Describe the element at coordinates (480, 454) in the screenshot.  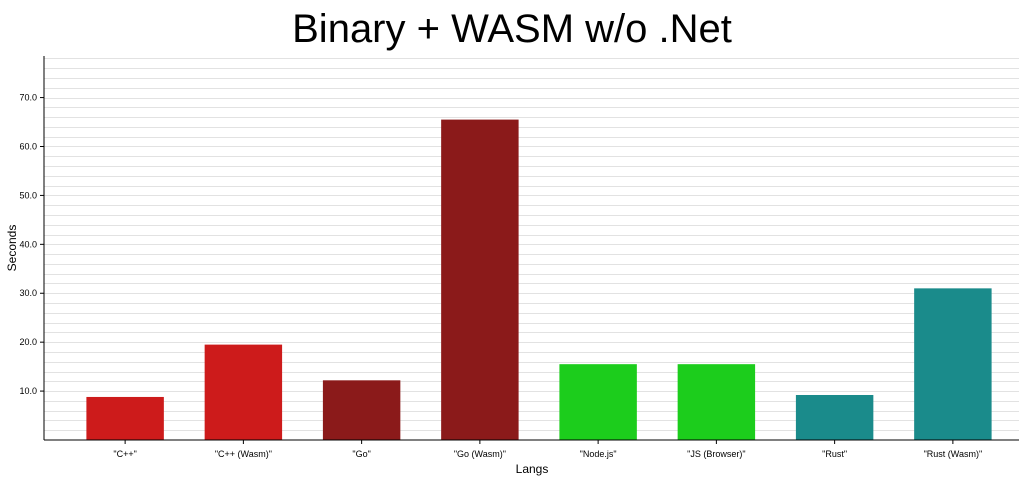
I see `x-tick-label: "Go (Wasm)"` at that location.